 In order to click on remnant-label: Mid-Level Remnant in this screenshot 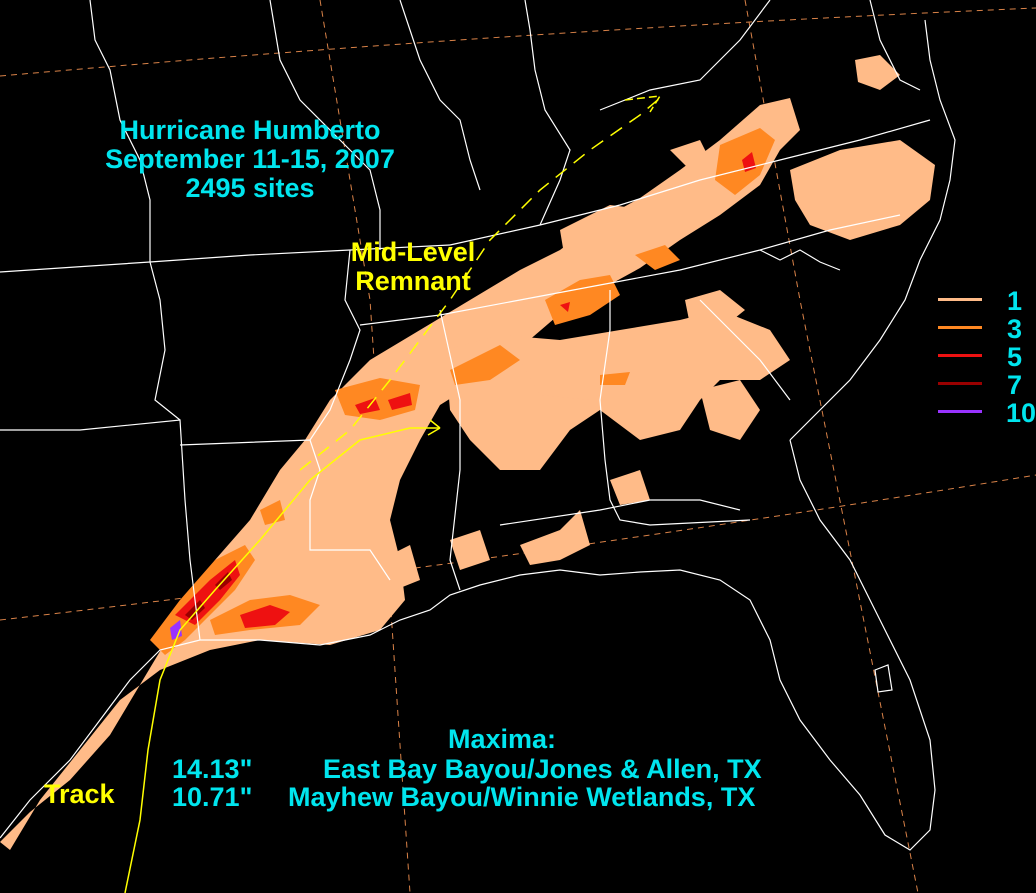, I will do `click(413, 267)`.